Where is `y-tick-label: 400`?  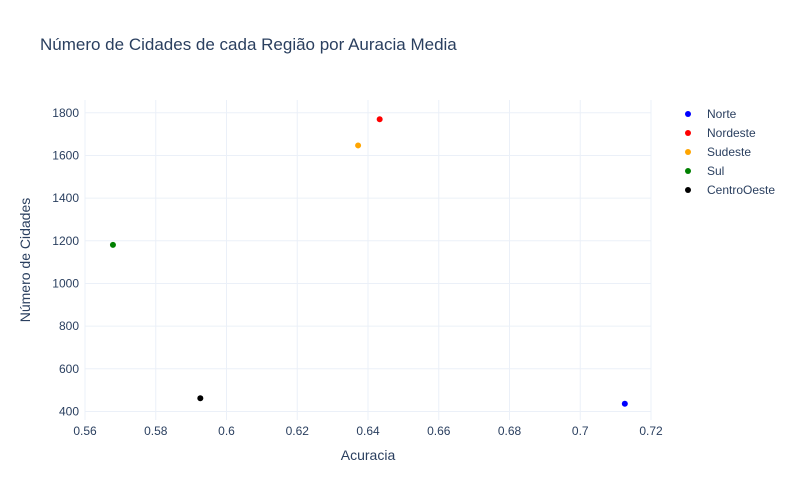 y-tick-label: 400 is located at coordinates (69, 411).